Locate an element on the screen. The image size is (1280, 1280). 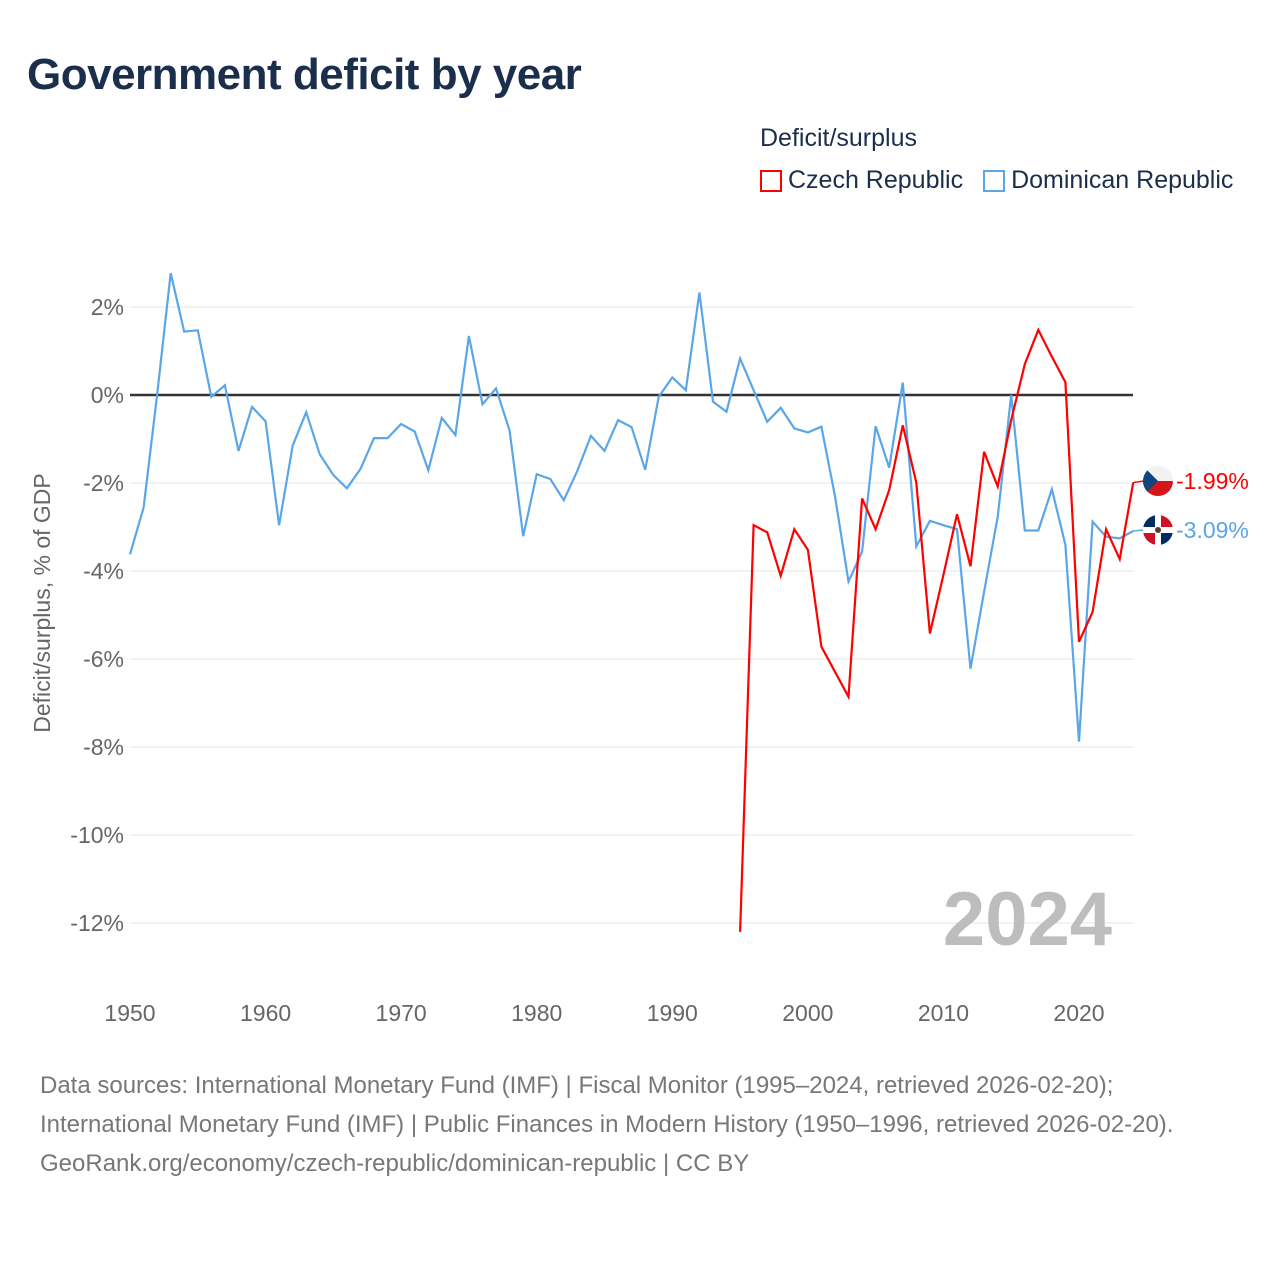
x-tick-label: 1990 is located at coordinates (672, 1013).